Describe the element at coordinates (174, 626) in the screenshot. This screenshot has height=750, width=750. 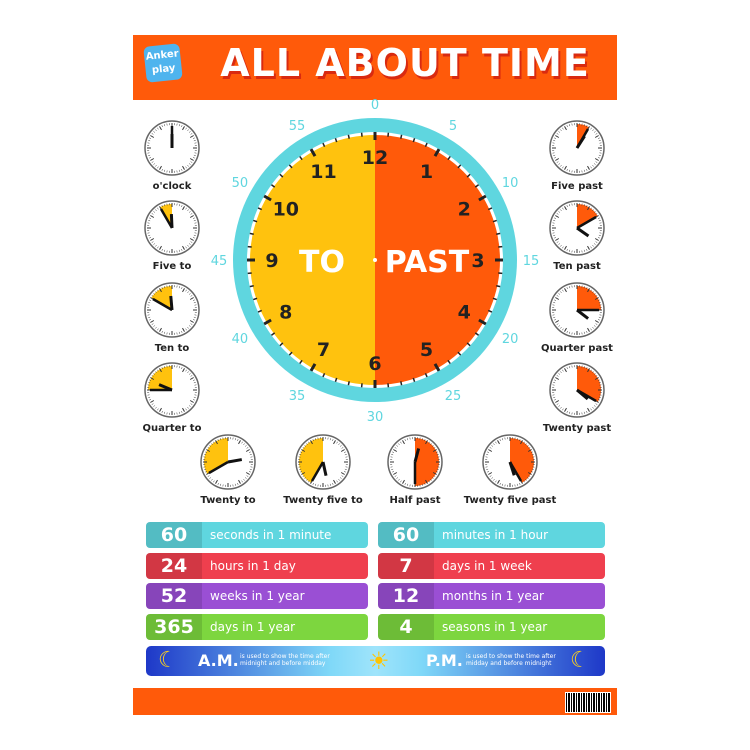
I see `fact-number: 365` at that location.